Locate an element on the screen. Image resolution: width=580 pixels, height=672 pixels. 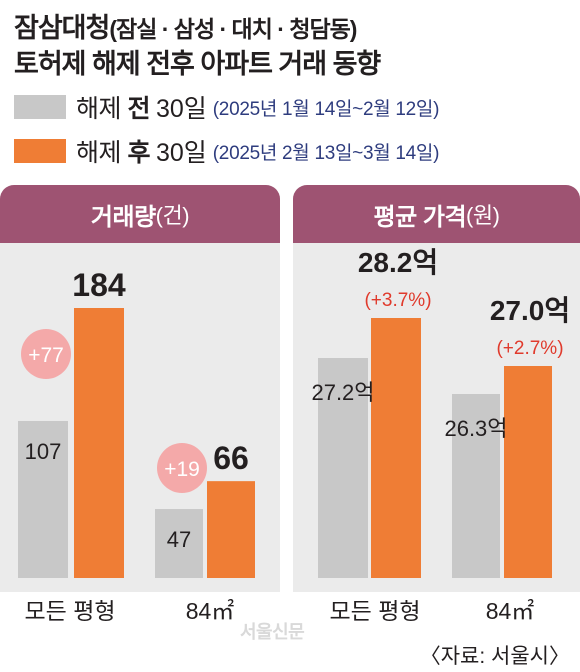
title-paren: (잠실 · 삼성 · 대치 · 청담동) is located at coordinates (233, 29).